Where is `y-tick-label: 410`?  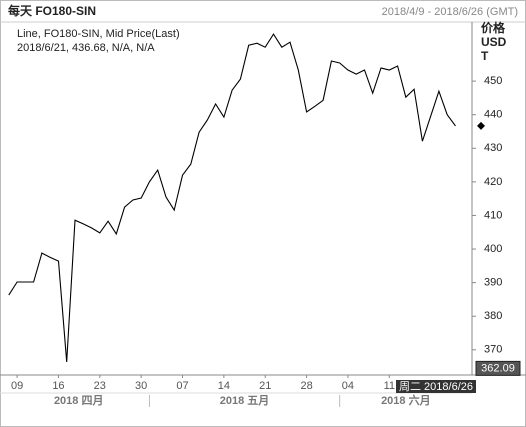
y-tick-label: 410 is located at coordinates (493, 215).